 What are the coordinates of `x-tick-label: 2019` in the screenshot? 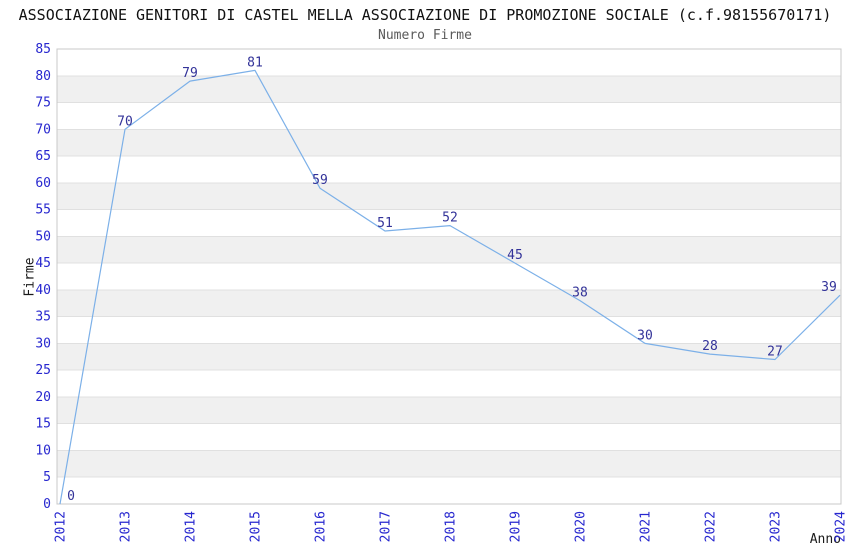 It's located at (516, 526).